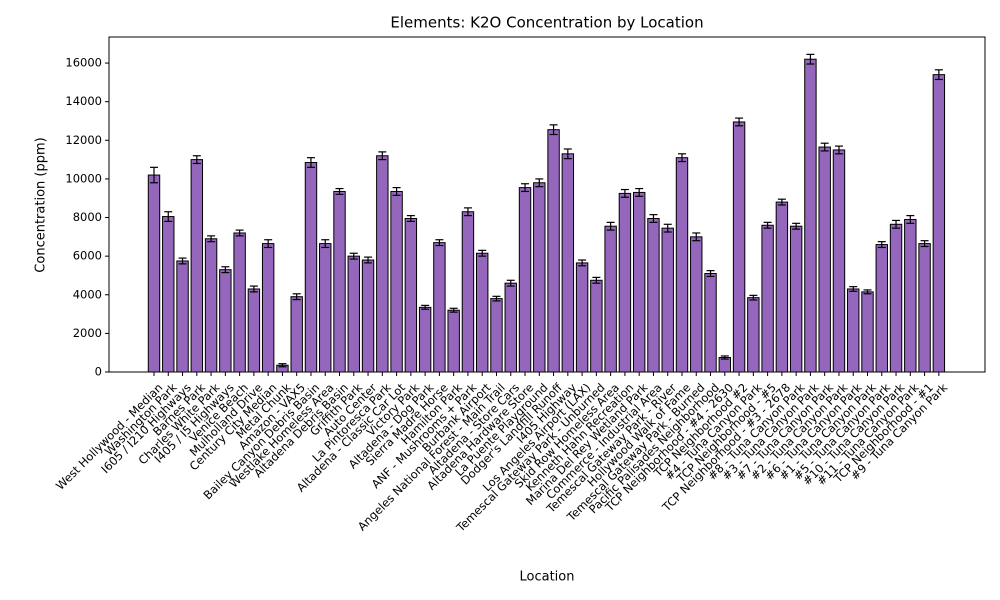 The image size is (1000, 600). What do you see at coordinates (83, 140) in the screenshot?
I see `y-tick-label: 12000` at bounding box center [83, 140].